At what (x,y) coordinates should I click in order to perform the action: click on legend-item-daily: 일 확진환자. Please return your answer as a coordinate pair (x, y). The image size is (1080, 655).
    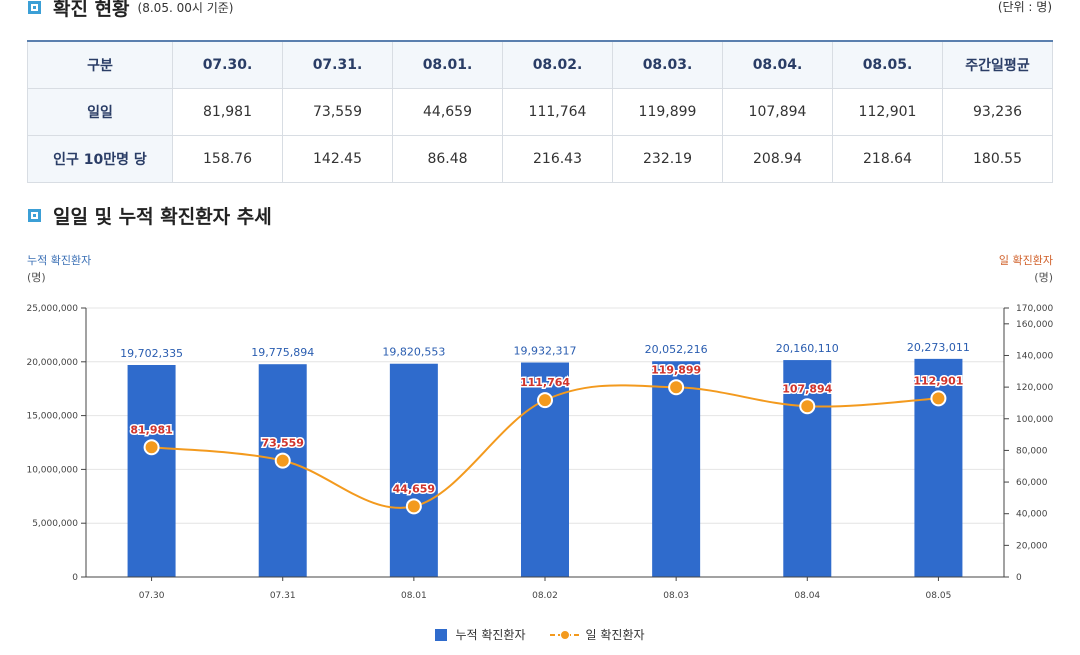
    Looking at the image, I should click on (597, 634).